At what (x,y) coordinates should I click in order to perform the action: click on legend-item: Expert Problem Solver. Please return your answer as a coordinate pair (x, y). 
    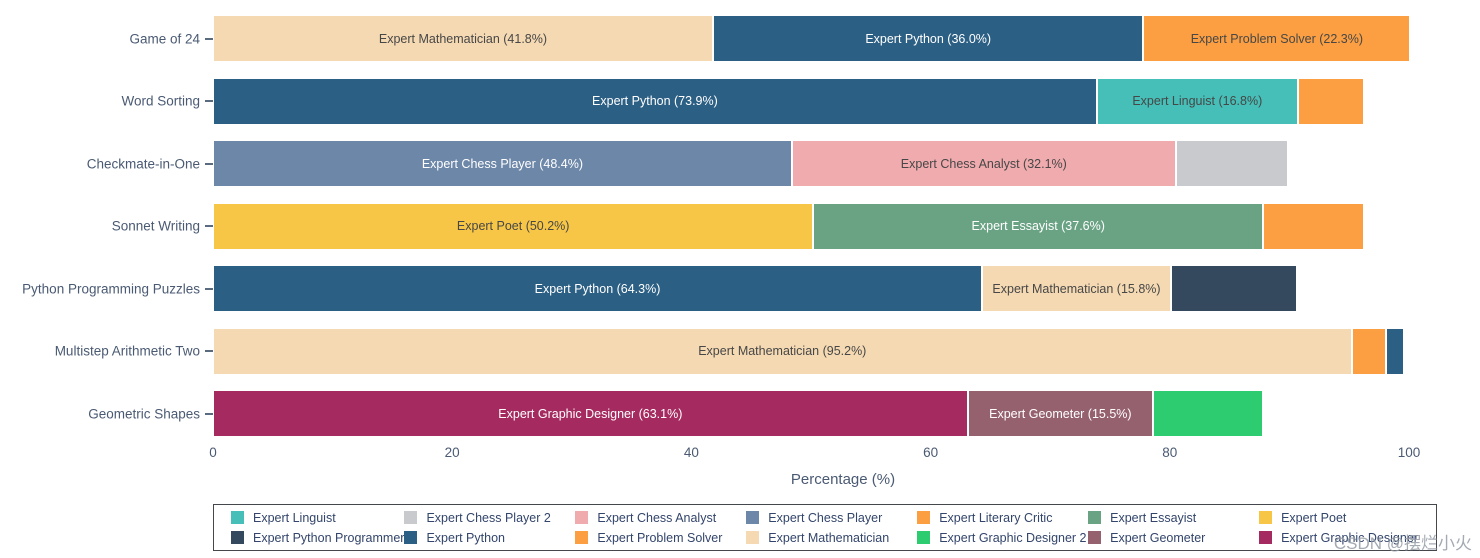
    Looking at the image, I should click on (660, 537).